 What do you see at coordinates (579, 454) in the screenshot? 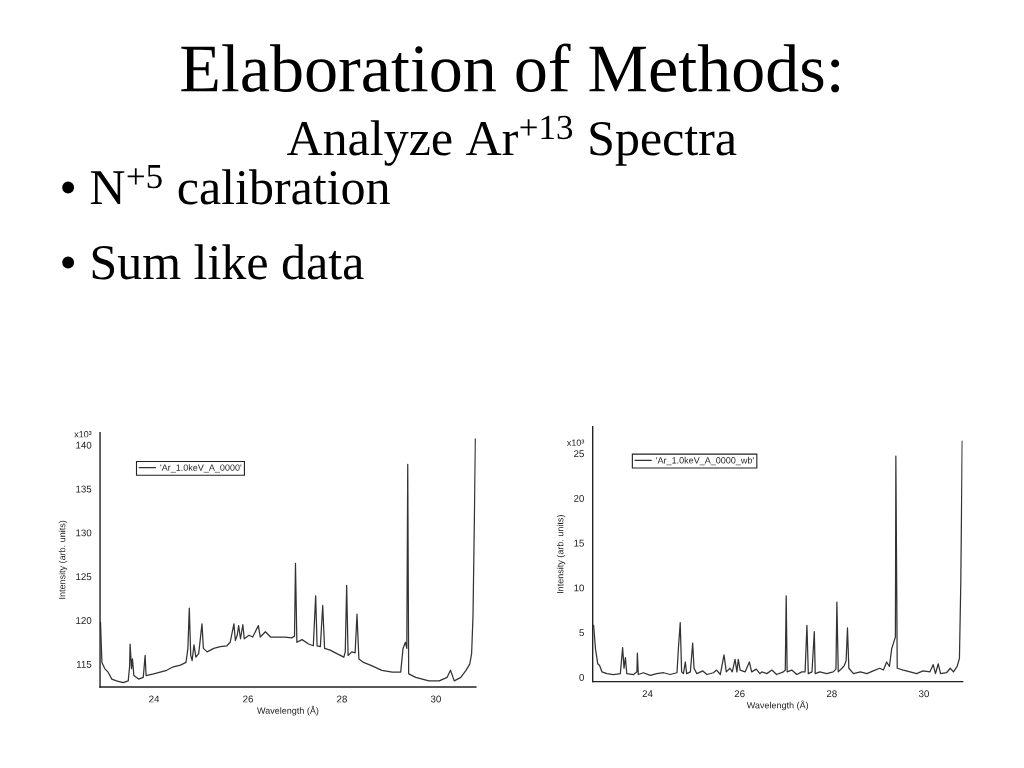
I see `y-tick-label: 25` at bounding box center [579, 454].